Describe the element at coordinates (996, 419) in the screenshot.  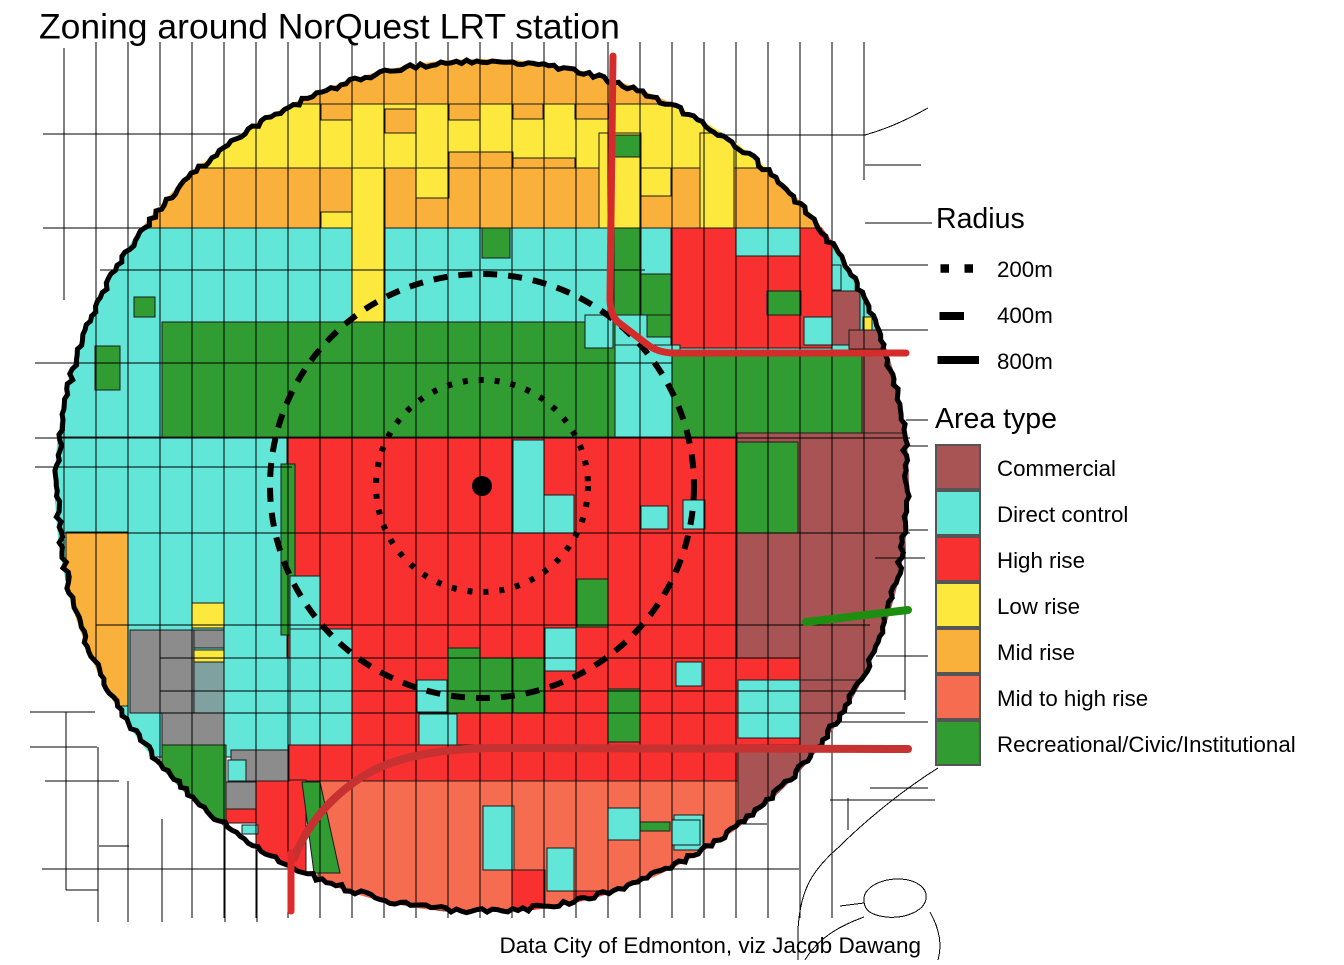
I see `svg-text: Area type` at that location.